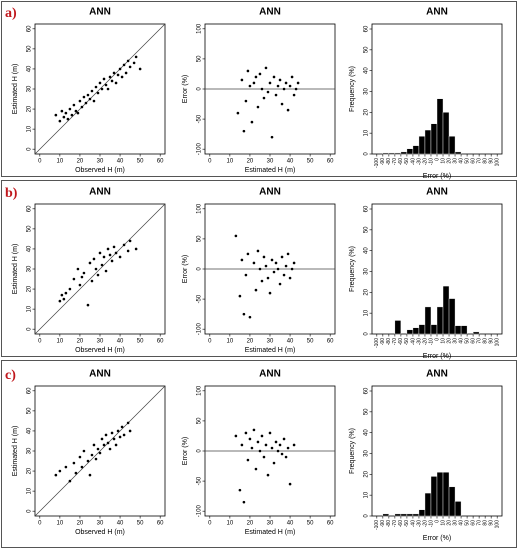 This screenshot has height=550, width=519. I want to click on y-tick-label: -50, so click(200, 298).